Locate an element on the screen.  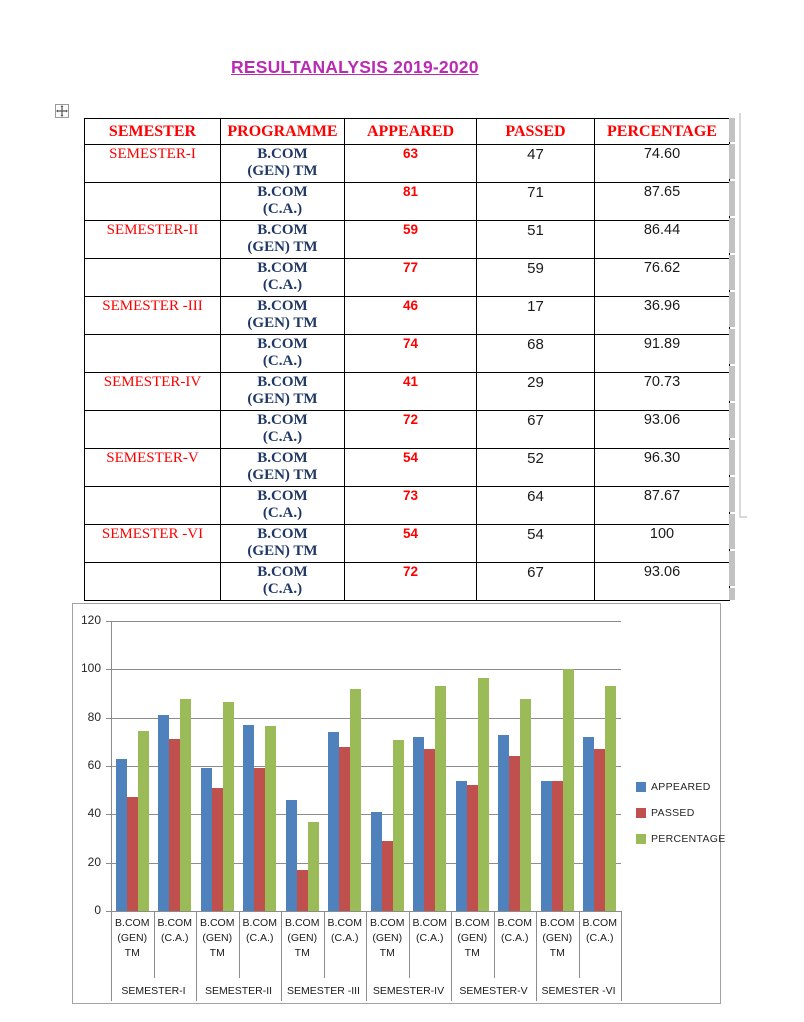
x-group-label: SEMESTER -VI is located at coordinates (578, 991).